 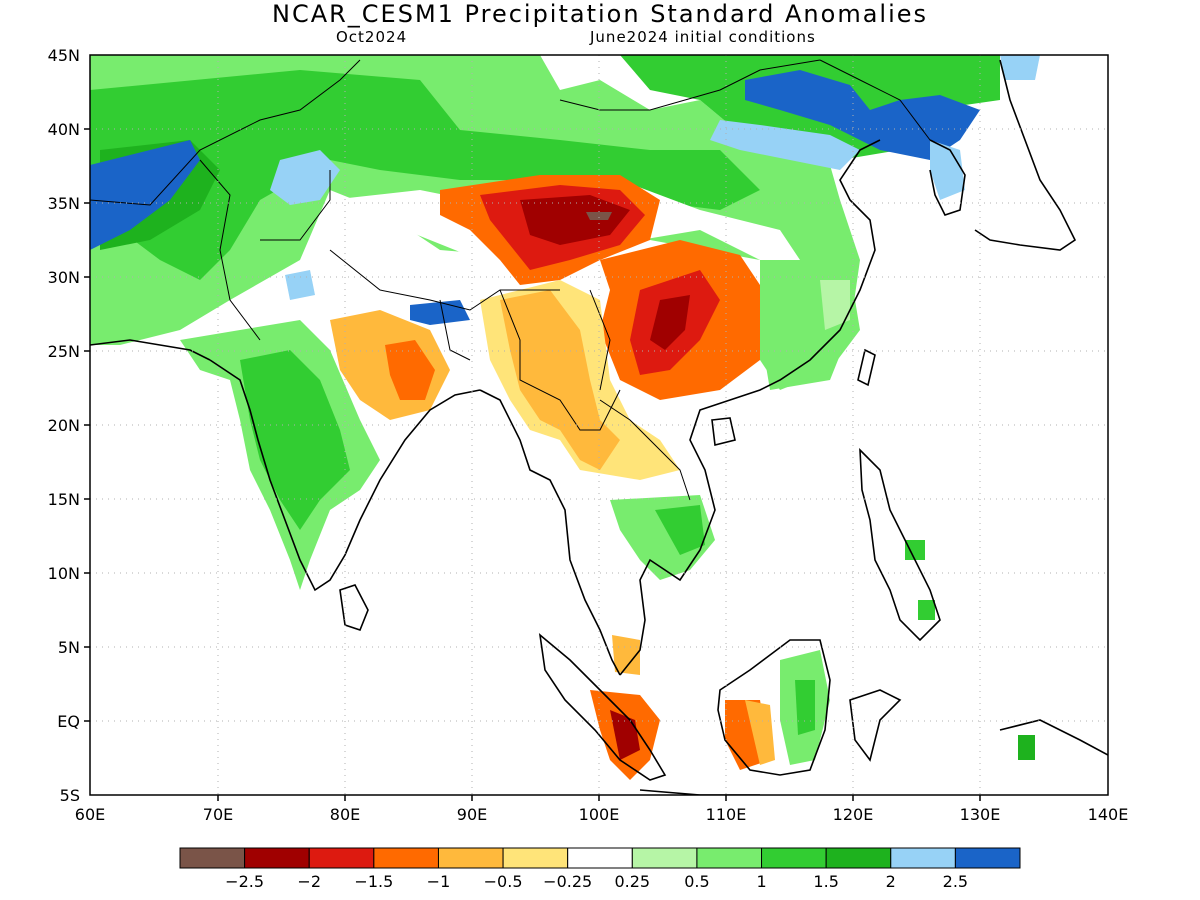 What do you see at coordinates (1025, 155) in the screenshot?
I see `coast-japan` at bounding box center [1025, 155].